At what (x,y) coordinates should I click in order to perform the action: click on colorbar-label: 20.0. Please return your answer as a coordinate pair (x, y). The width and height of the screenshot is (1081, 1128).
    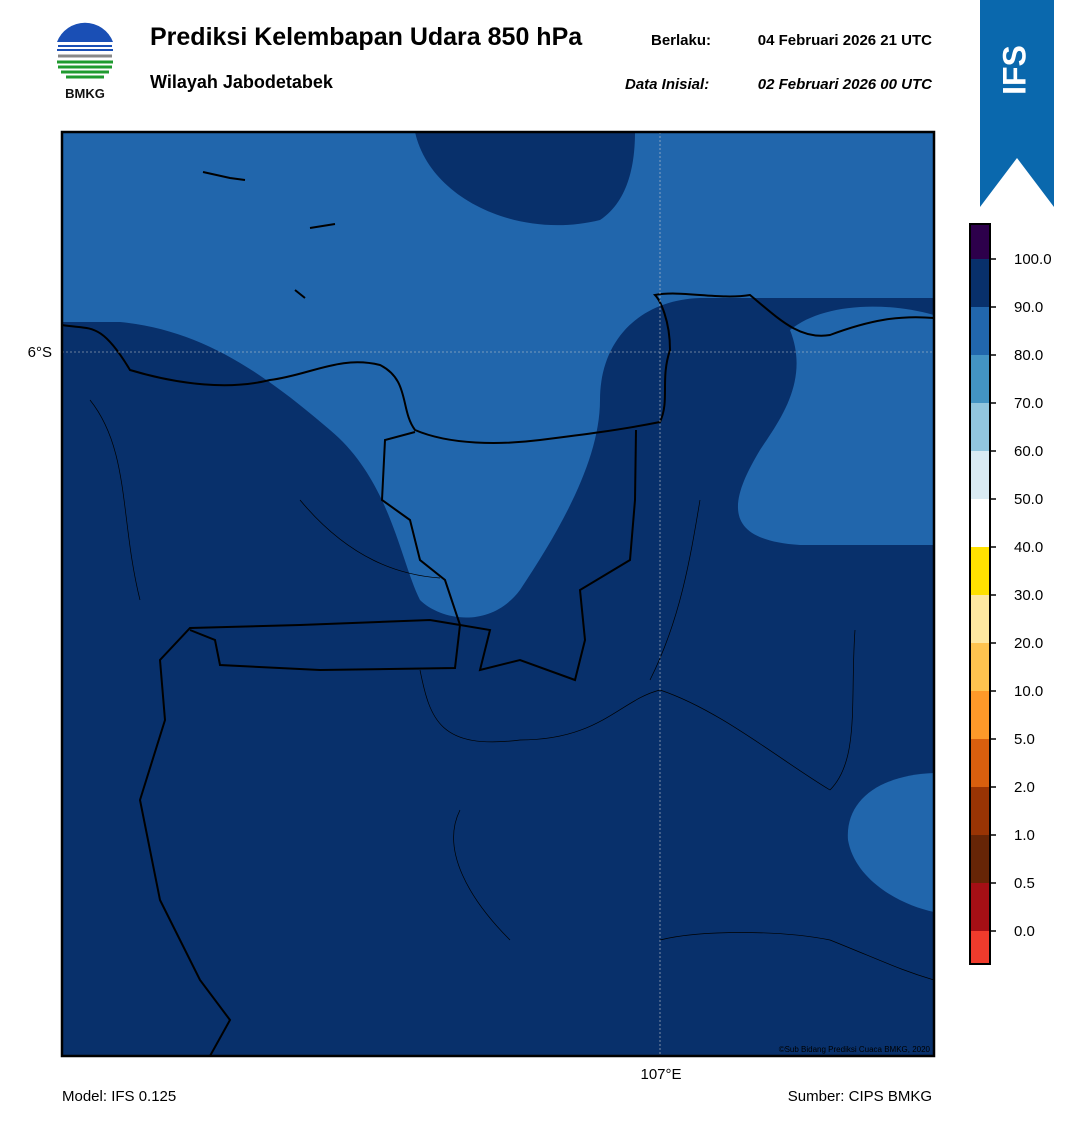
    Looking at the image, I should click on (1028, 643).